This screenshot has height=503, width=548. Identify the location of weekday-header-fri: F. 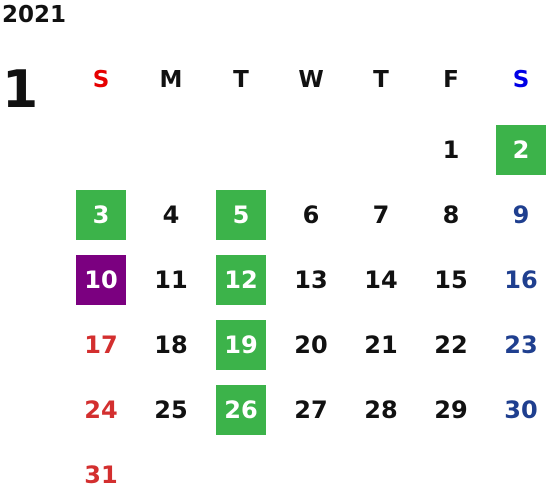
(451, 80).